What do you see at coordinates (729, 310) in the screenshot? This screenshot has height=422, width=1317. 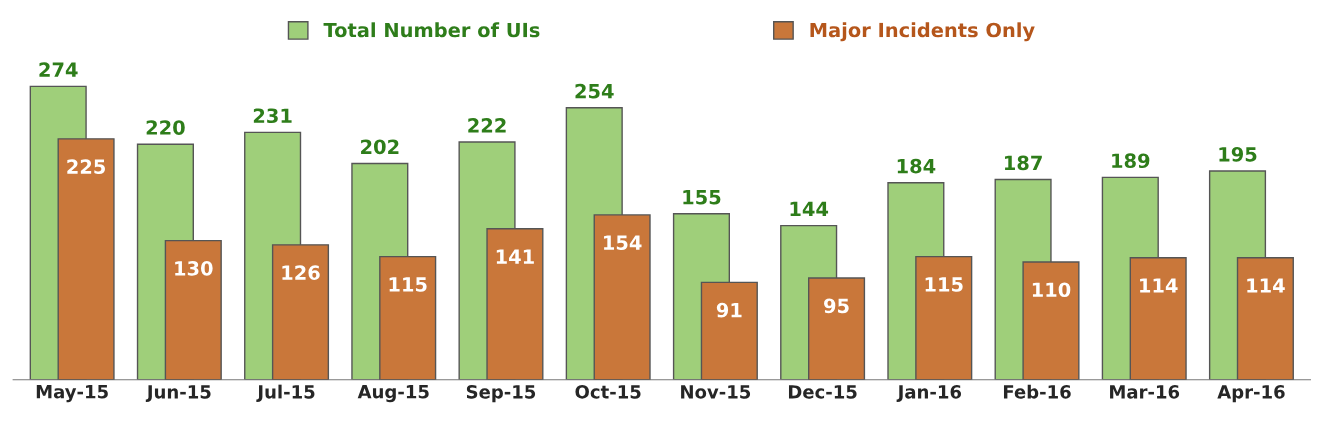 I see `data-label: 91` at bounding box center [729, 310].